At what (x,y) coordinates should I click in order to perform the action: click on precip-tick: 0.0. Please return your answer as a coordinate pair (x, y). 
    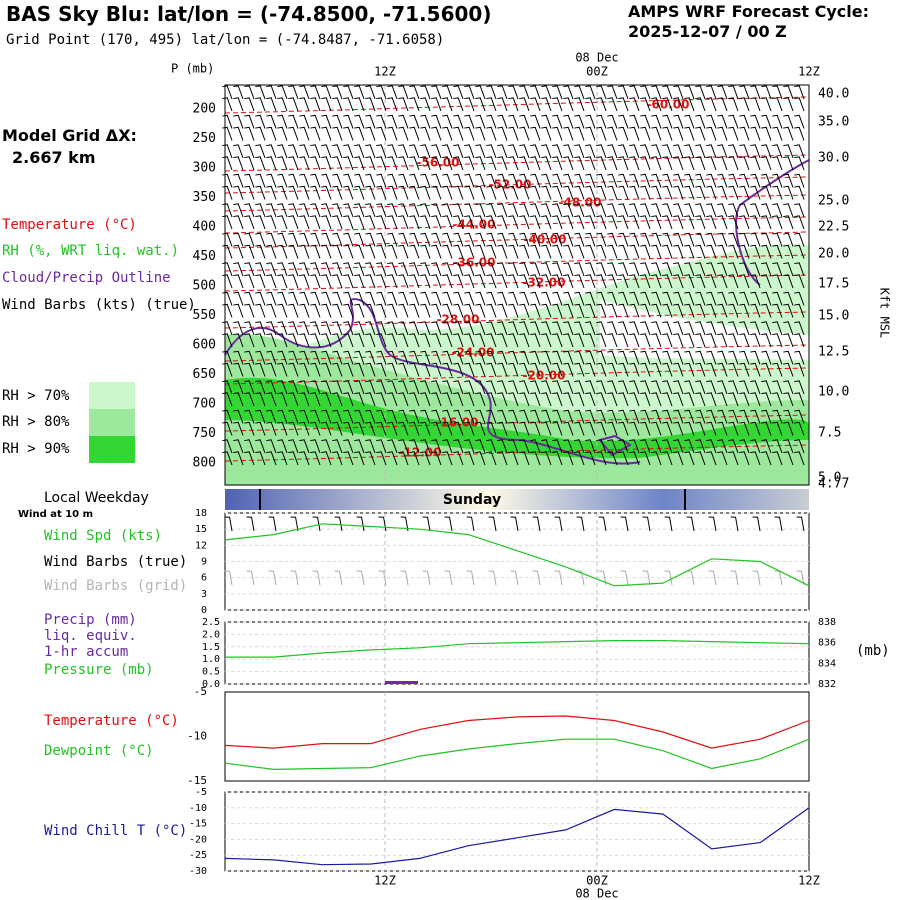
    Looking at the image, I should click on (211, 684).